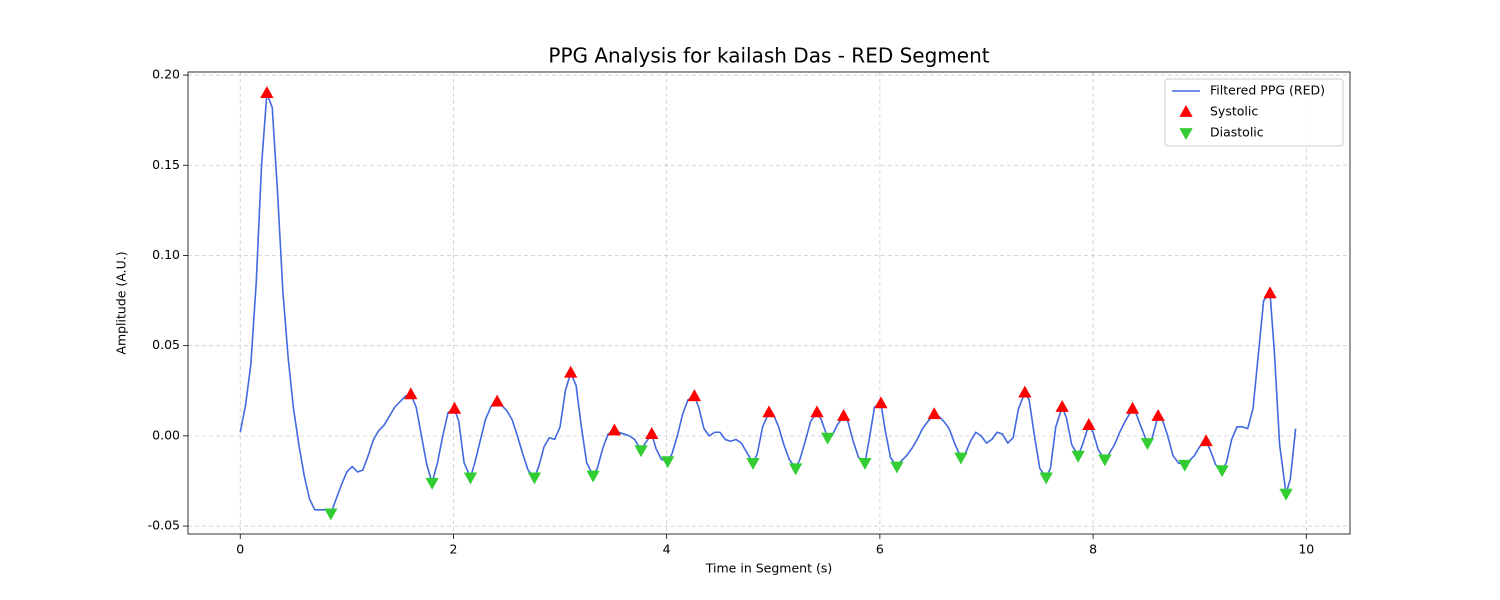  Describe the element at coordinates (667, 549) in the screenshot. I see `x-tick-label: 4` at that location.